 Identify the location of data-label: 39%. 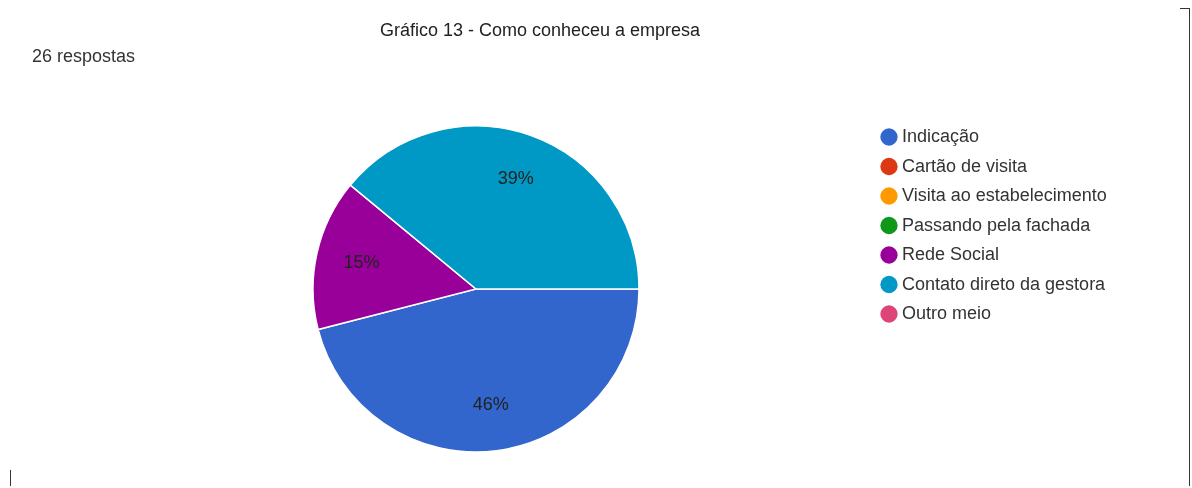
(515, 177).